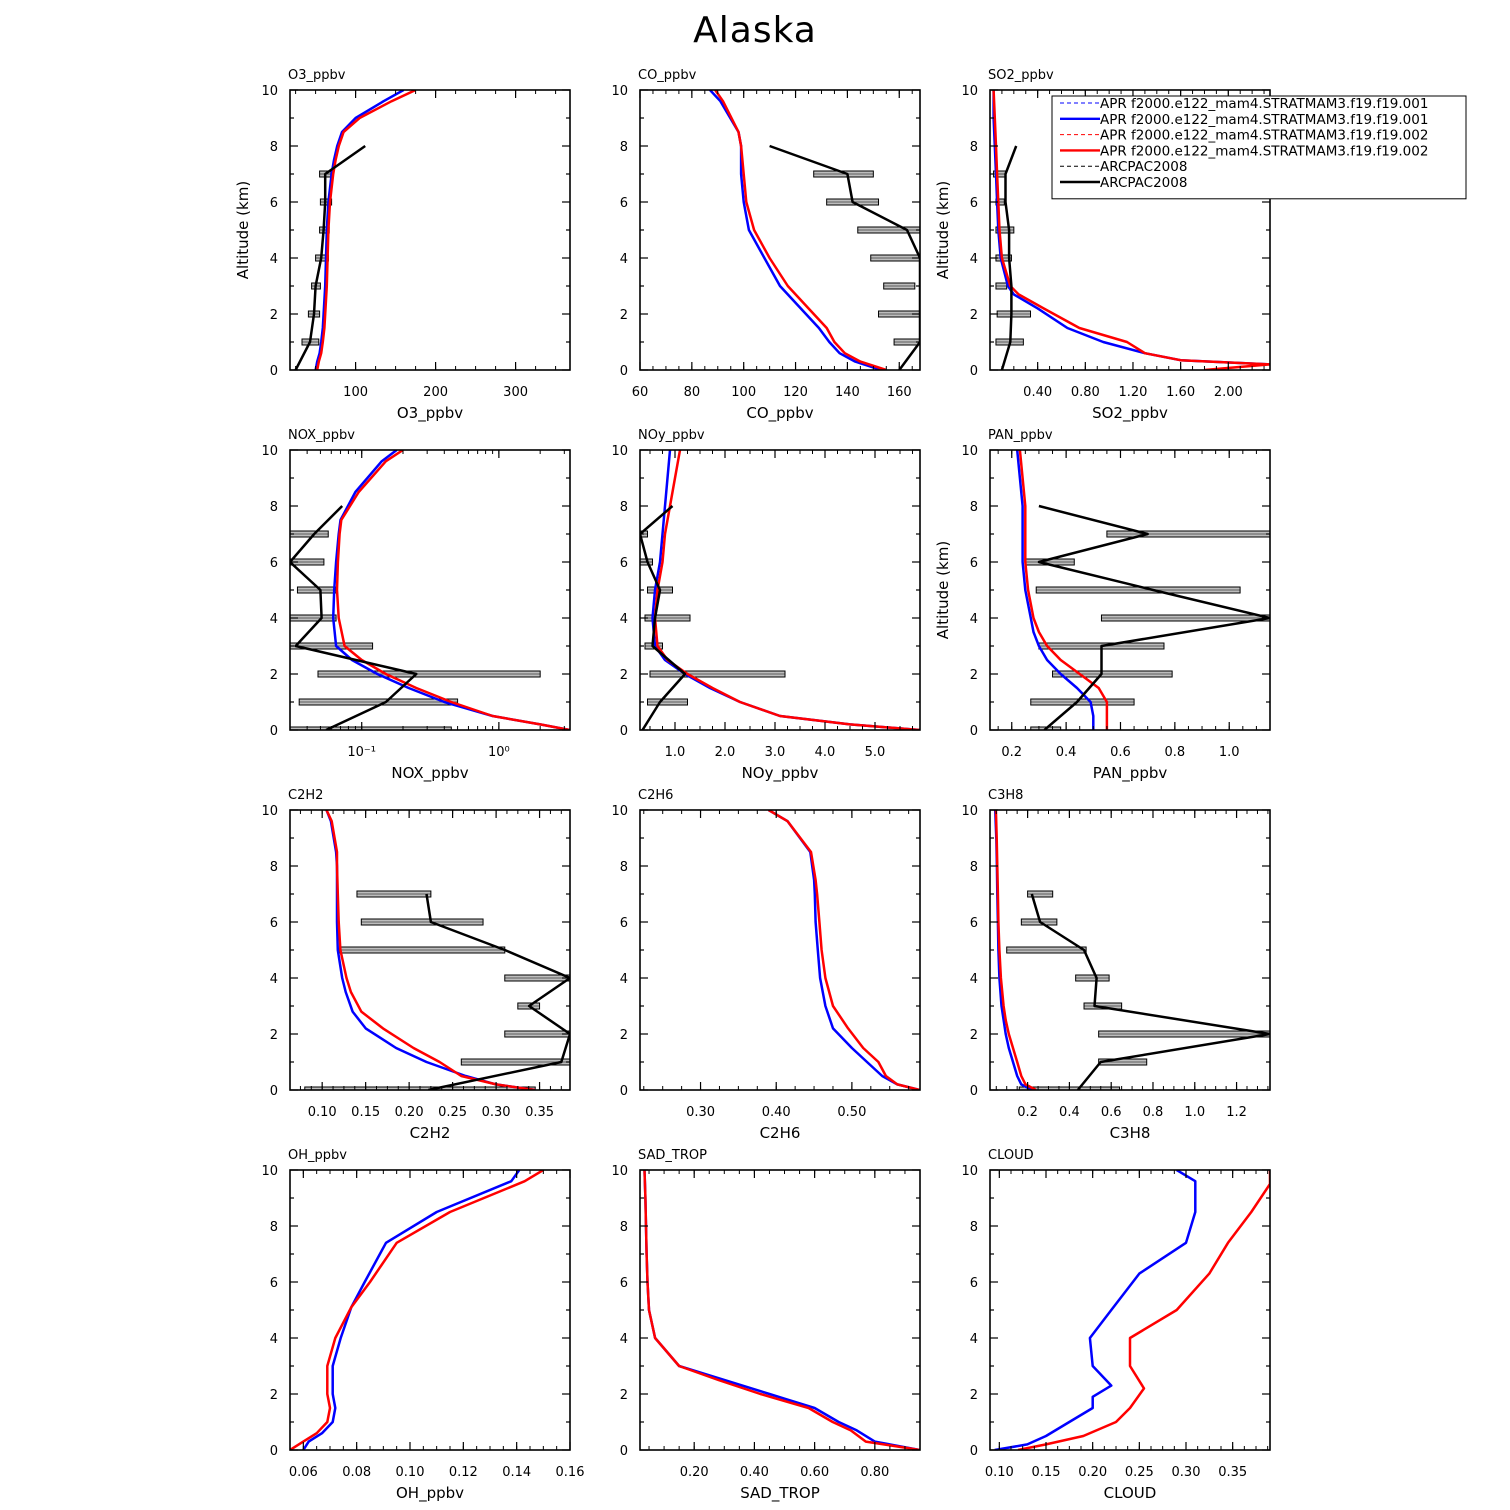 Image resolution: width=1510 pixels, height=1510 pixels. What do you see at coordinates (847, 392) in the screenshot?
I see `x-tick-label: 140` at bounding box center [847, 392].